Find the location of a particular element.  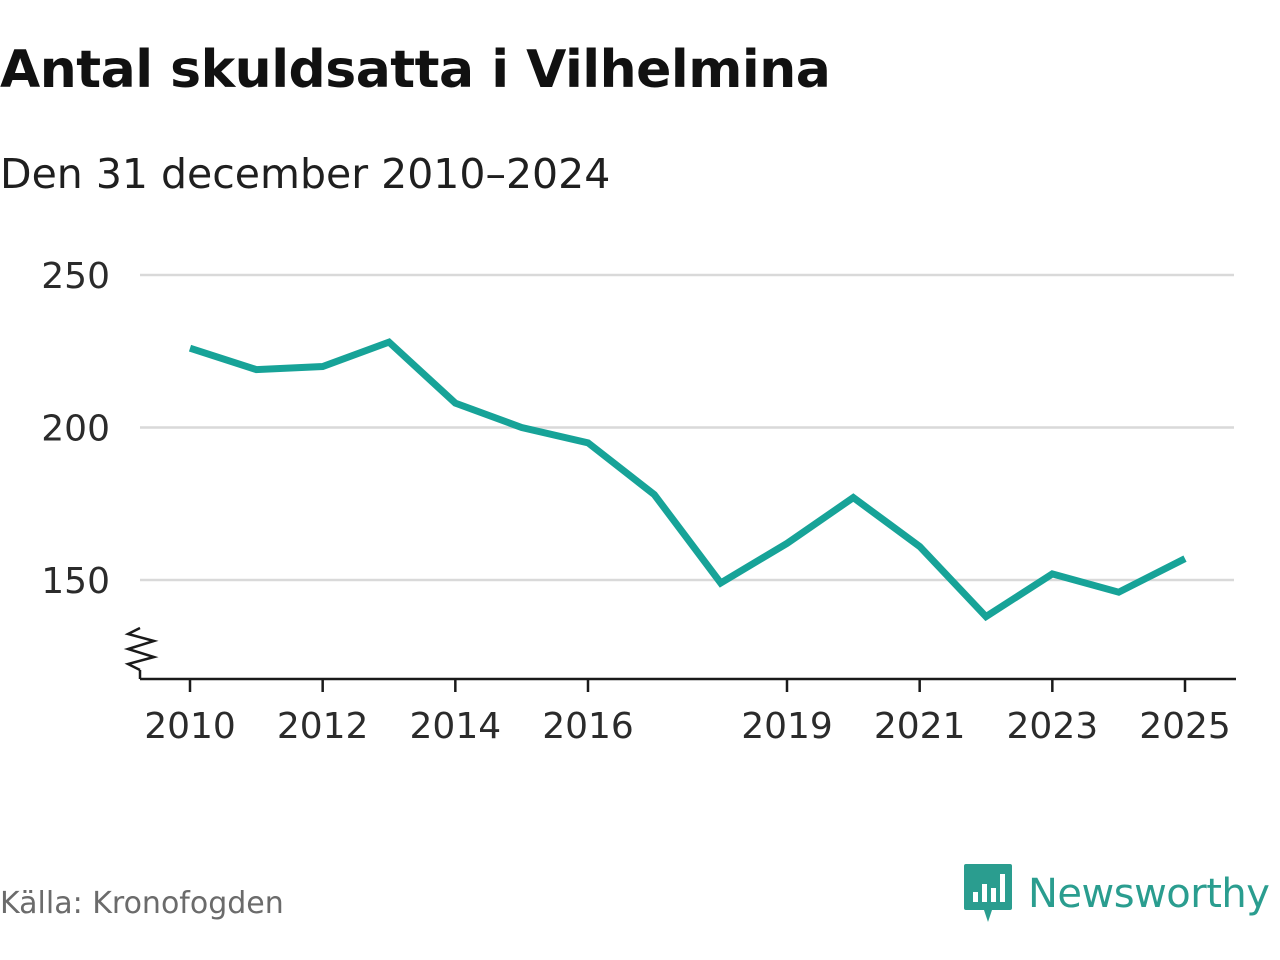

data-point-2023 is located at coordinates (1052, 574).